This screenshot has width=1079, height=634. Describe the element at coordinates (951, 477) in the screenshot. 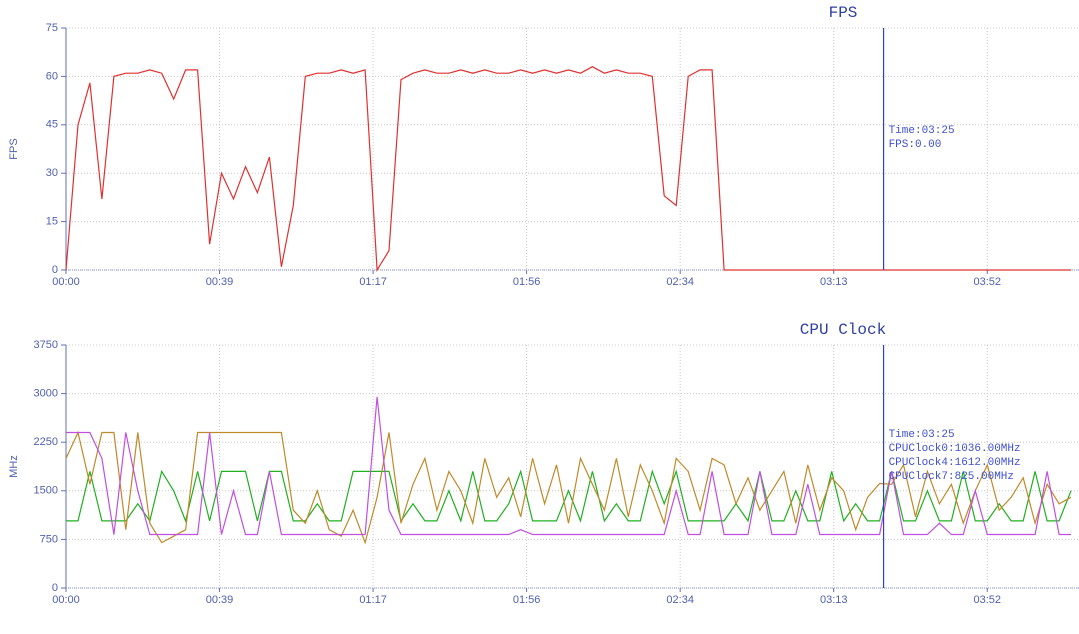

I see `annotation: CPUClock7:825.00MHz` at that location.